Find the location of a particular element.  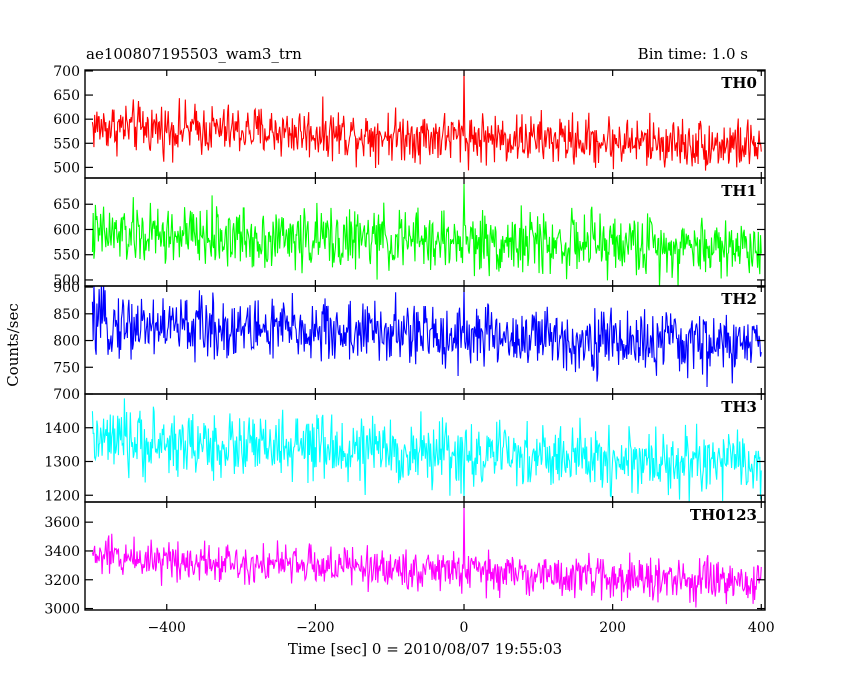

y-tick-label: 850 is located at coordinates (66, 315).